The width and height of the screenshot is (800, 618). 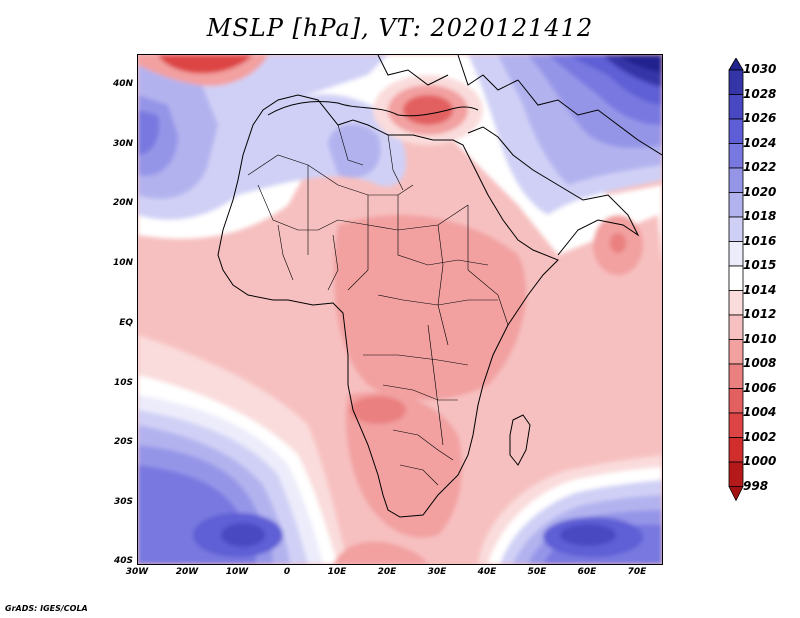 I want to click on lon-label-0: 0, so click(x=287, y=572).